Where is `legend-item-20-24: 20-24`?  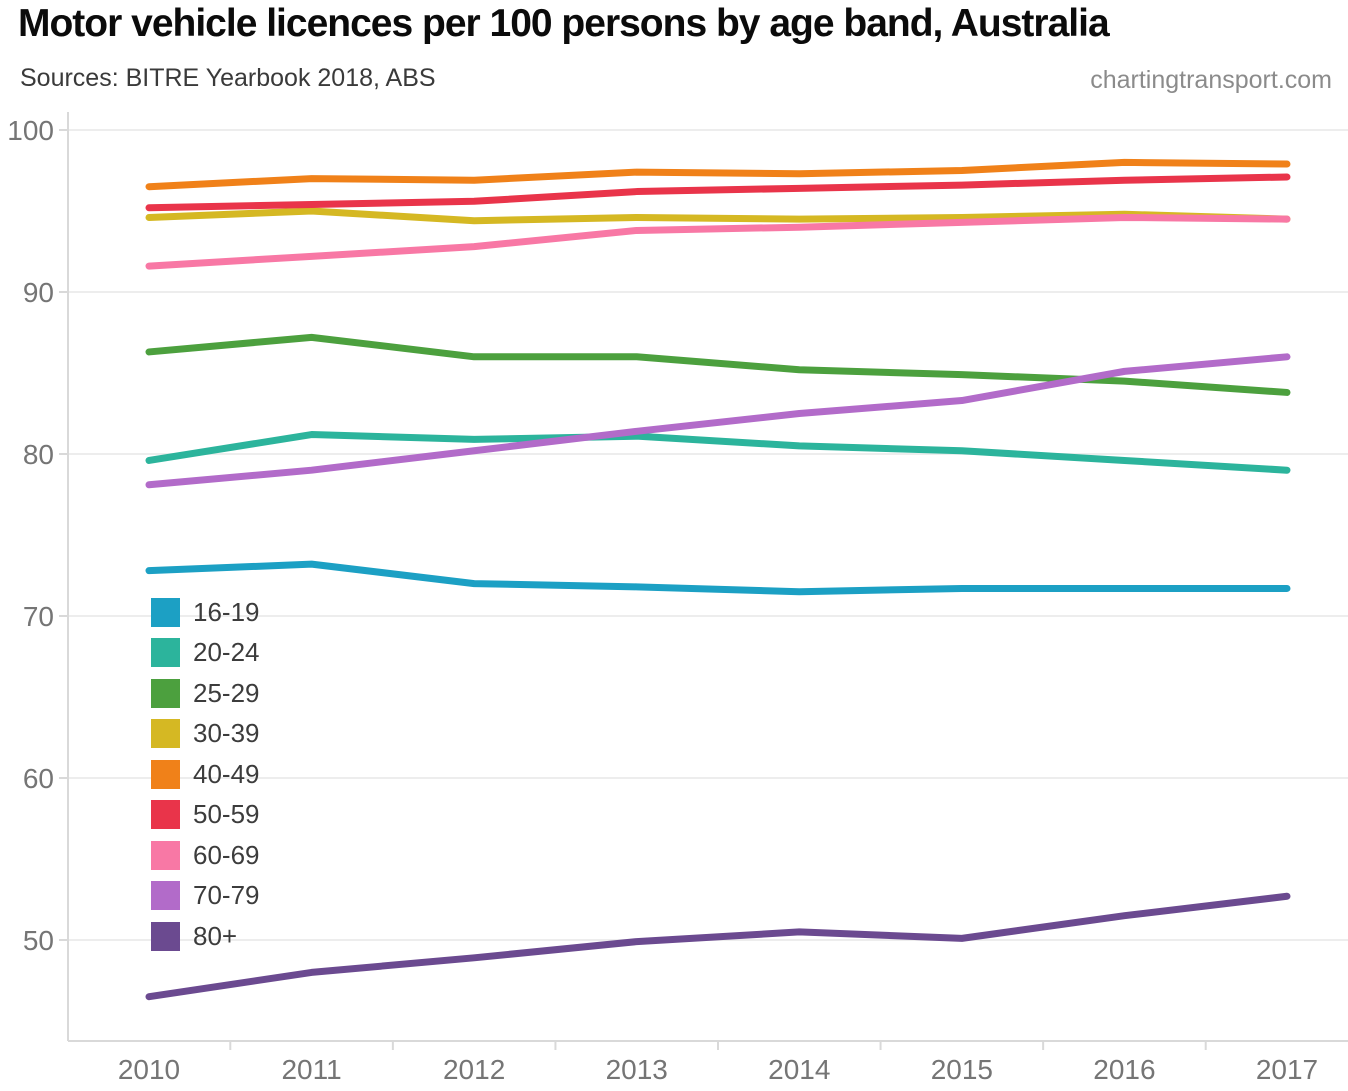
legend-item-20-24: 20-24 is located at coordinates (205, 653).